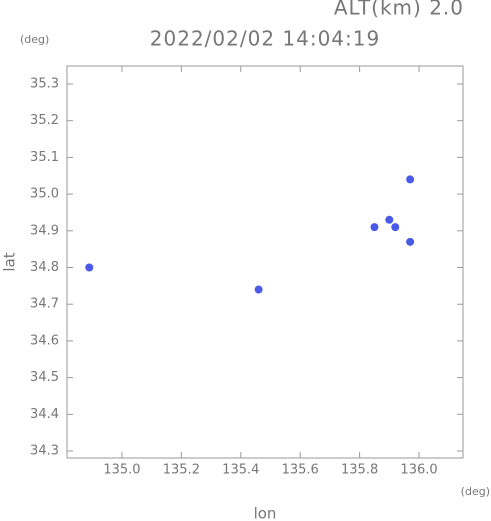 Image resolution: width=491 pixels, height=521 pixels. What do you see at coordinates (44, 267) in the screenshot?
I see `y-tick-label: 34.8` at bounding box center [44, 267].